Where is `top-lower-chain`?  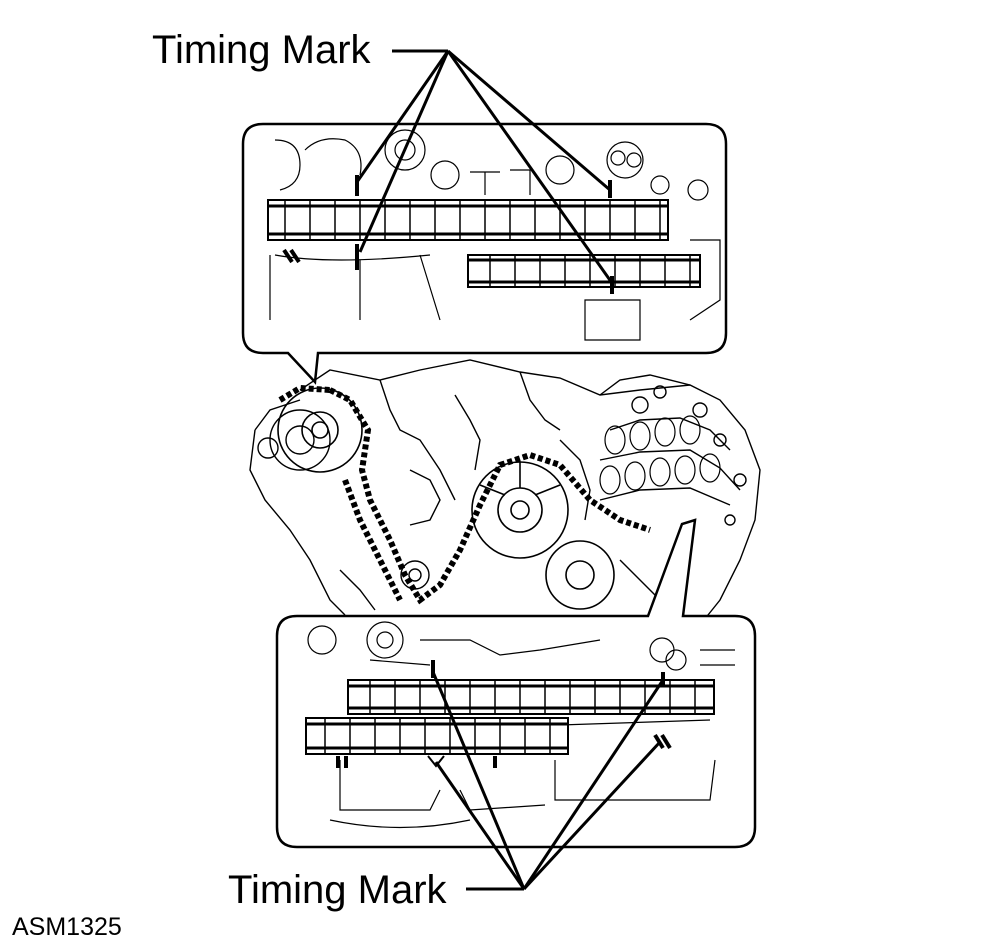
top-lower-chain is located at coordinates (584, 271).